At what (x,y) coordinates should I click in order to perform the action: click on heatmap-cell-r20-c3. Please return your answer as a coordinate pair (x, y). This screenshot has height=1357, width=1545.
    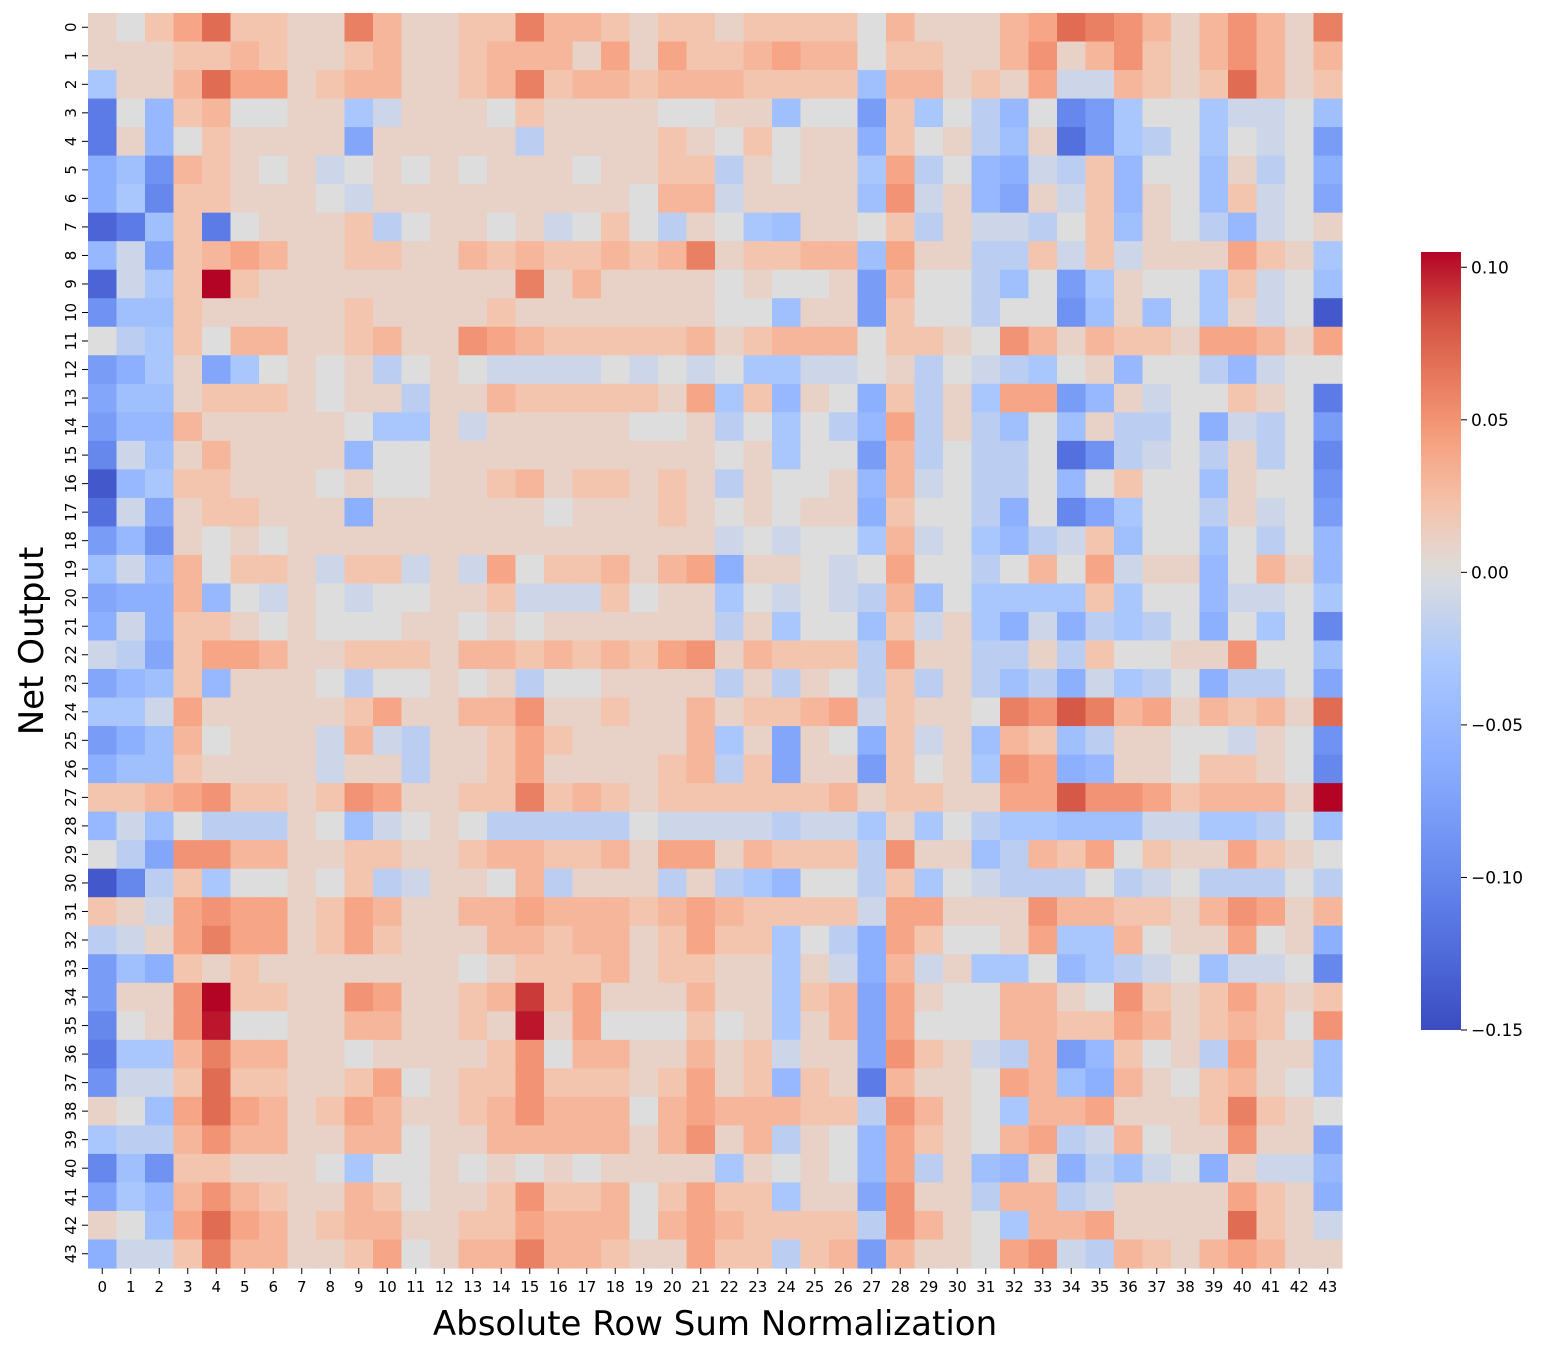
    Looking at the image, I should click on (188, 598).